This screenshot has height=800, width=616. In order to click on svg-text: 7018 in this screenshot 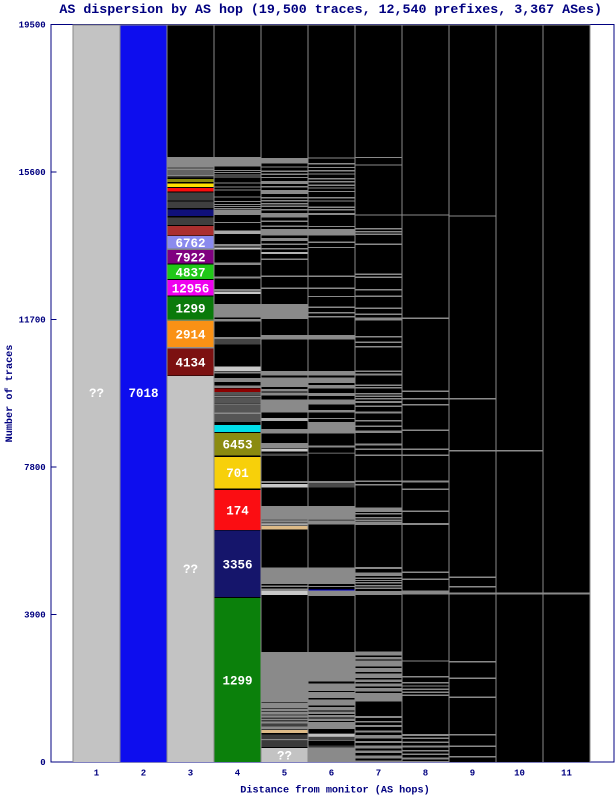, I will do `click(143, 394)`.